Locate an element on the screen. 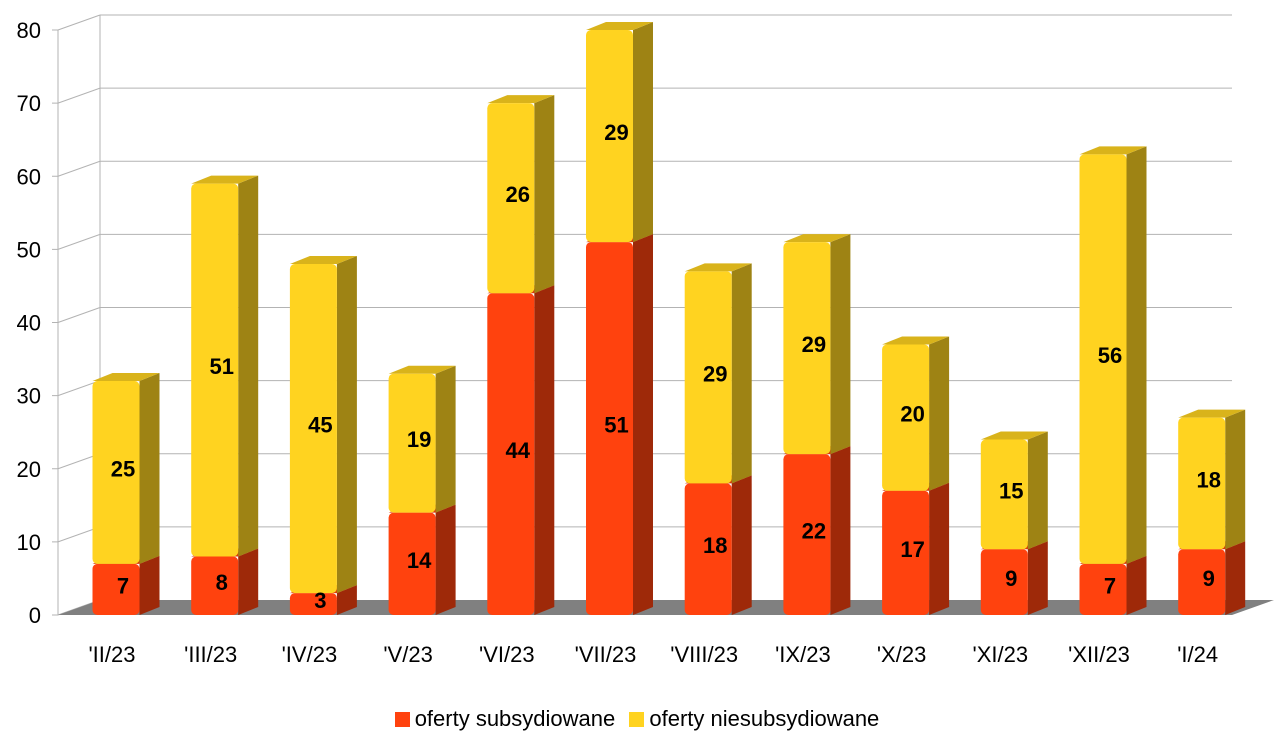 This screenshot has height=735, width=1274. legend-item-subsidized: oferty subsydiowane is located at coordinates (505, 719).